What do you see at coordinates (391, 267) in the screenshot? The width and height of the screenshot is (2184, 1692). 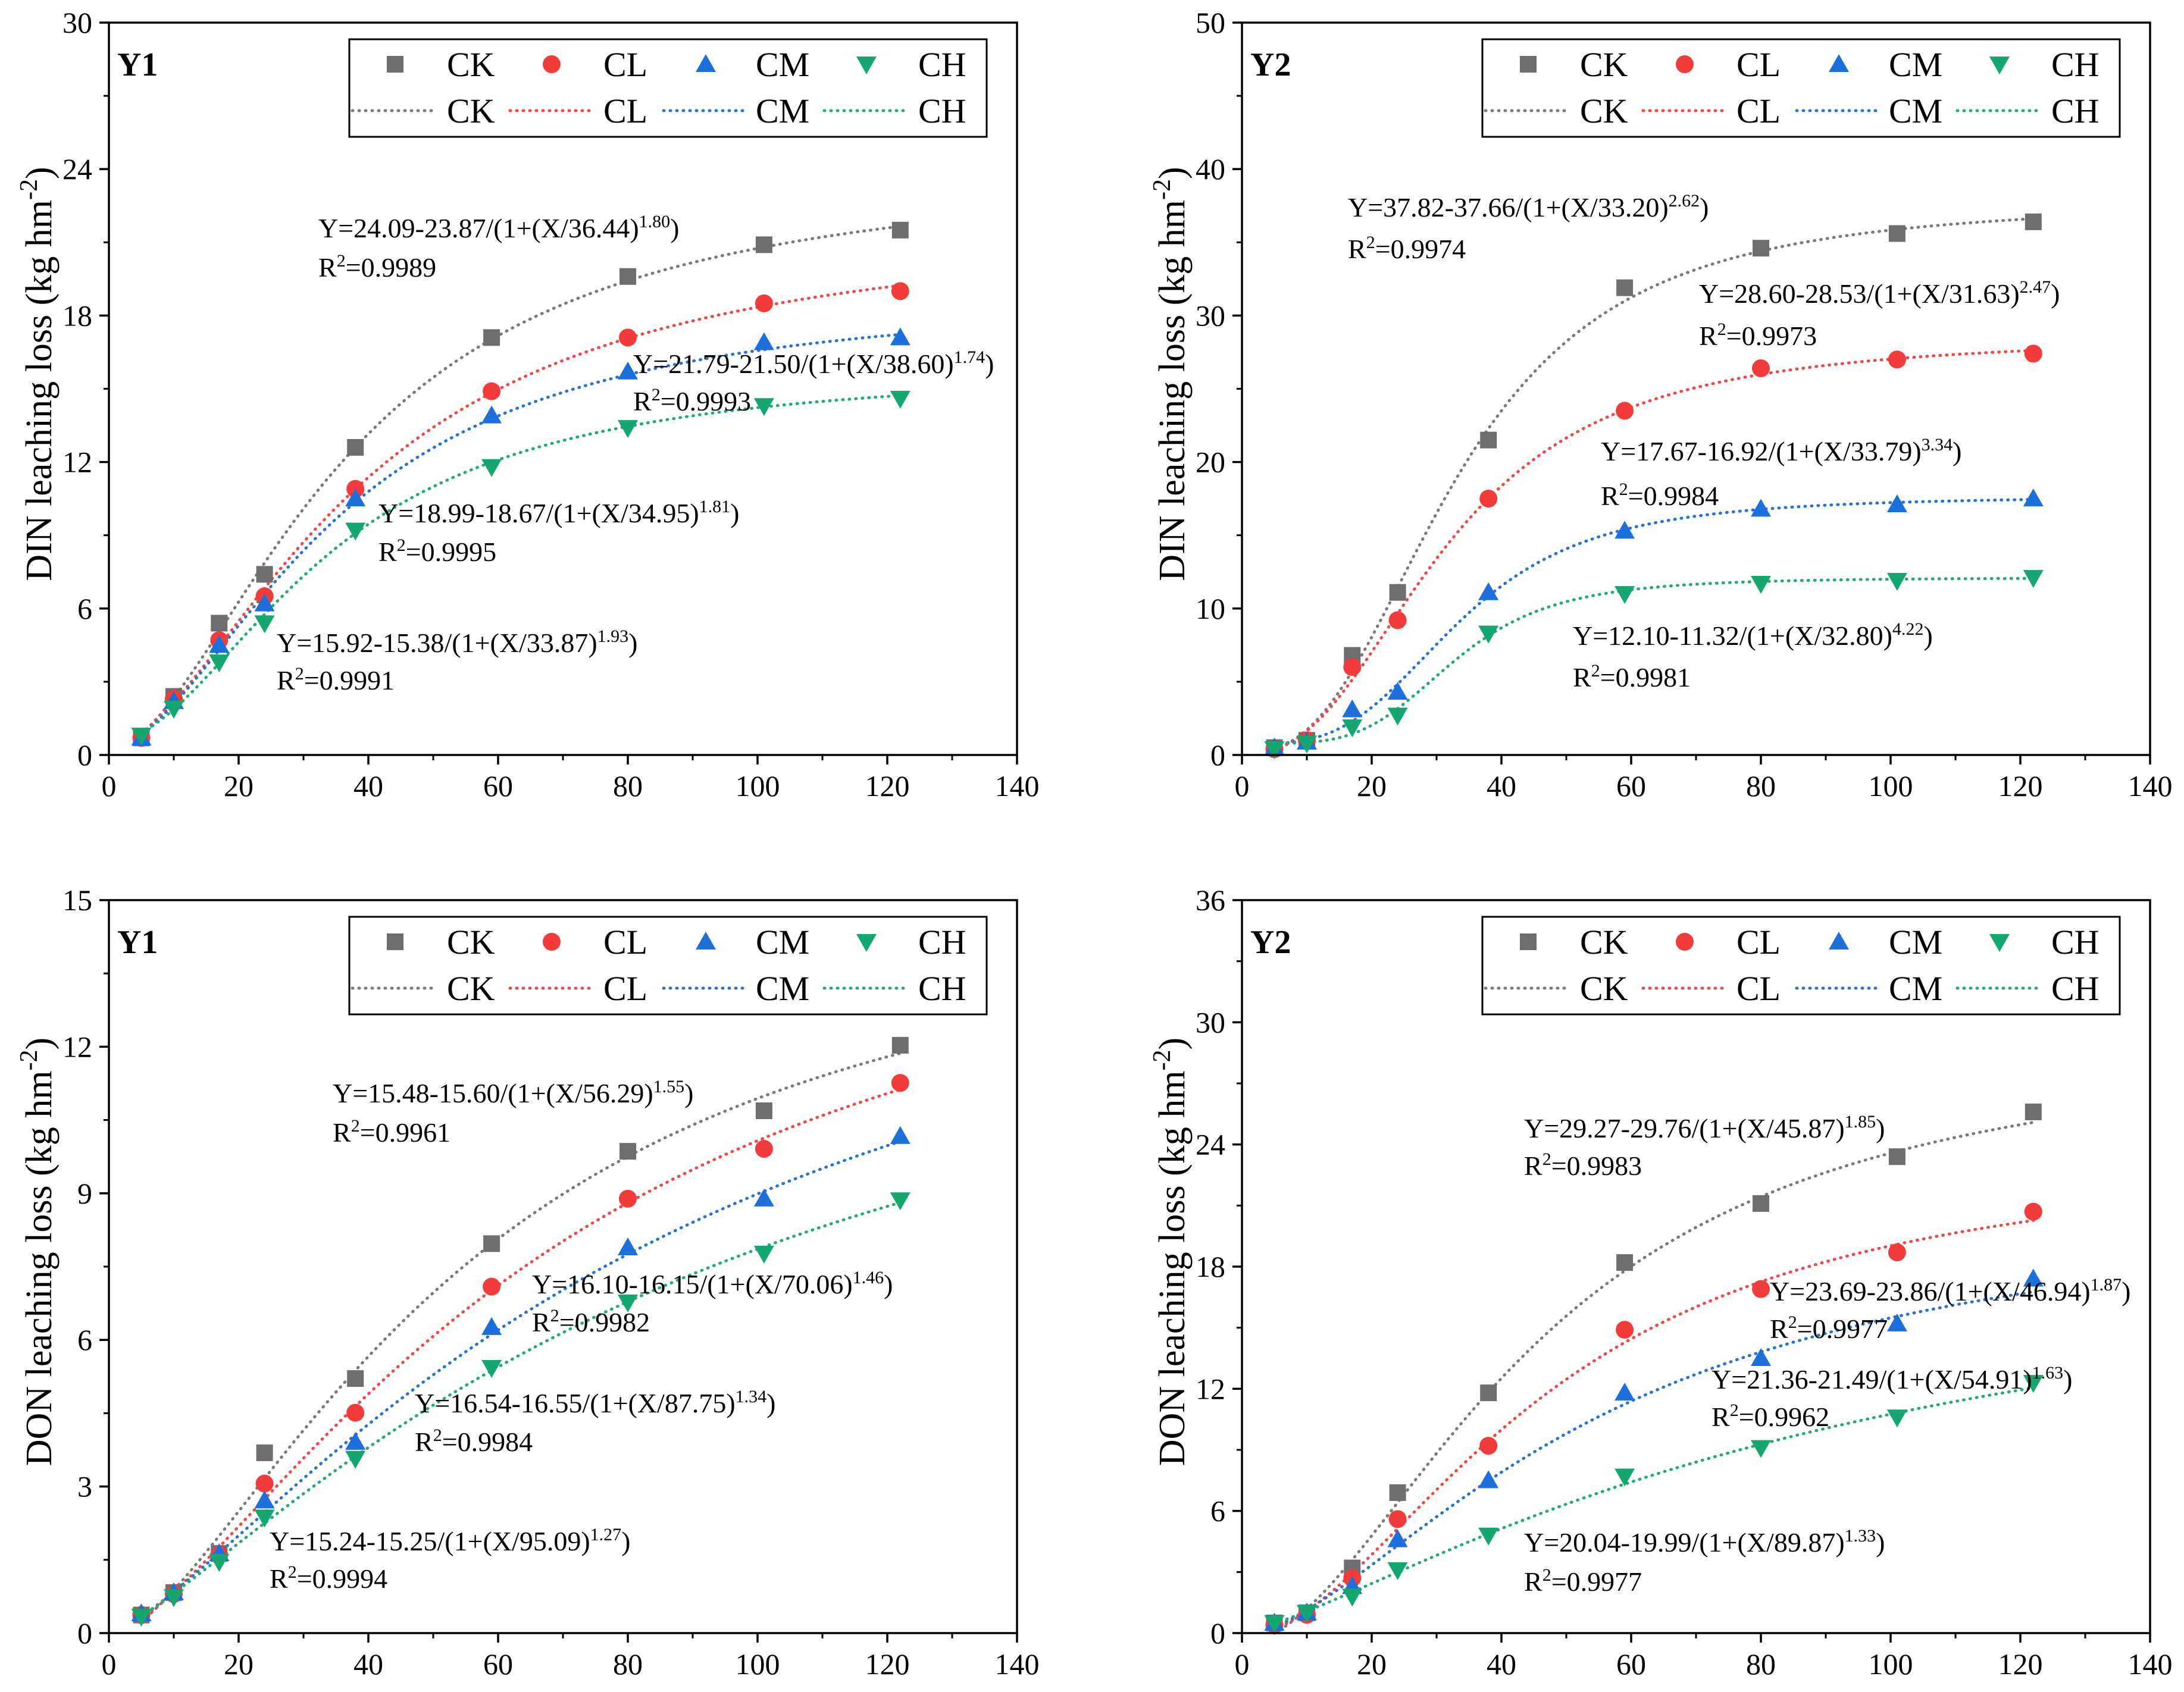 I see `r2-value: =0.9989` at bounding box center [391, 267].